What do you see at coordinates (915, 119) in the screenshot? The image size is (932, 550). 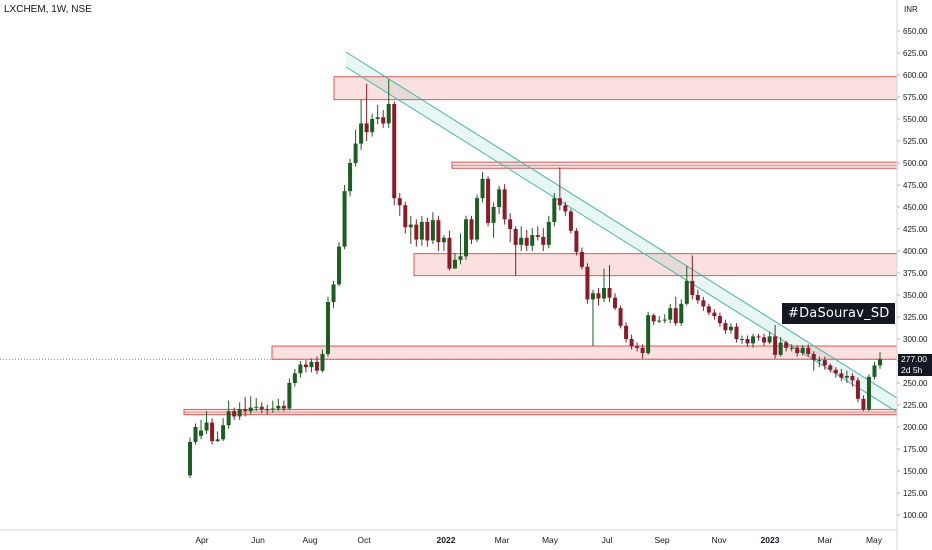 I see `y-tick-label: 550.00` at bounding box center [915, 119].